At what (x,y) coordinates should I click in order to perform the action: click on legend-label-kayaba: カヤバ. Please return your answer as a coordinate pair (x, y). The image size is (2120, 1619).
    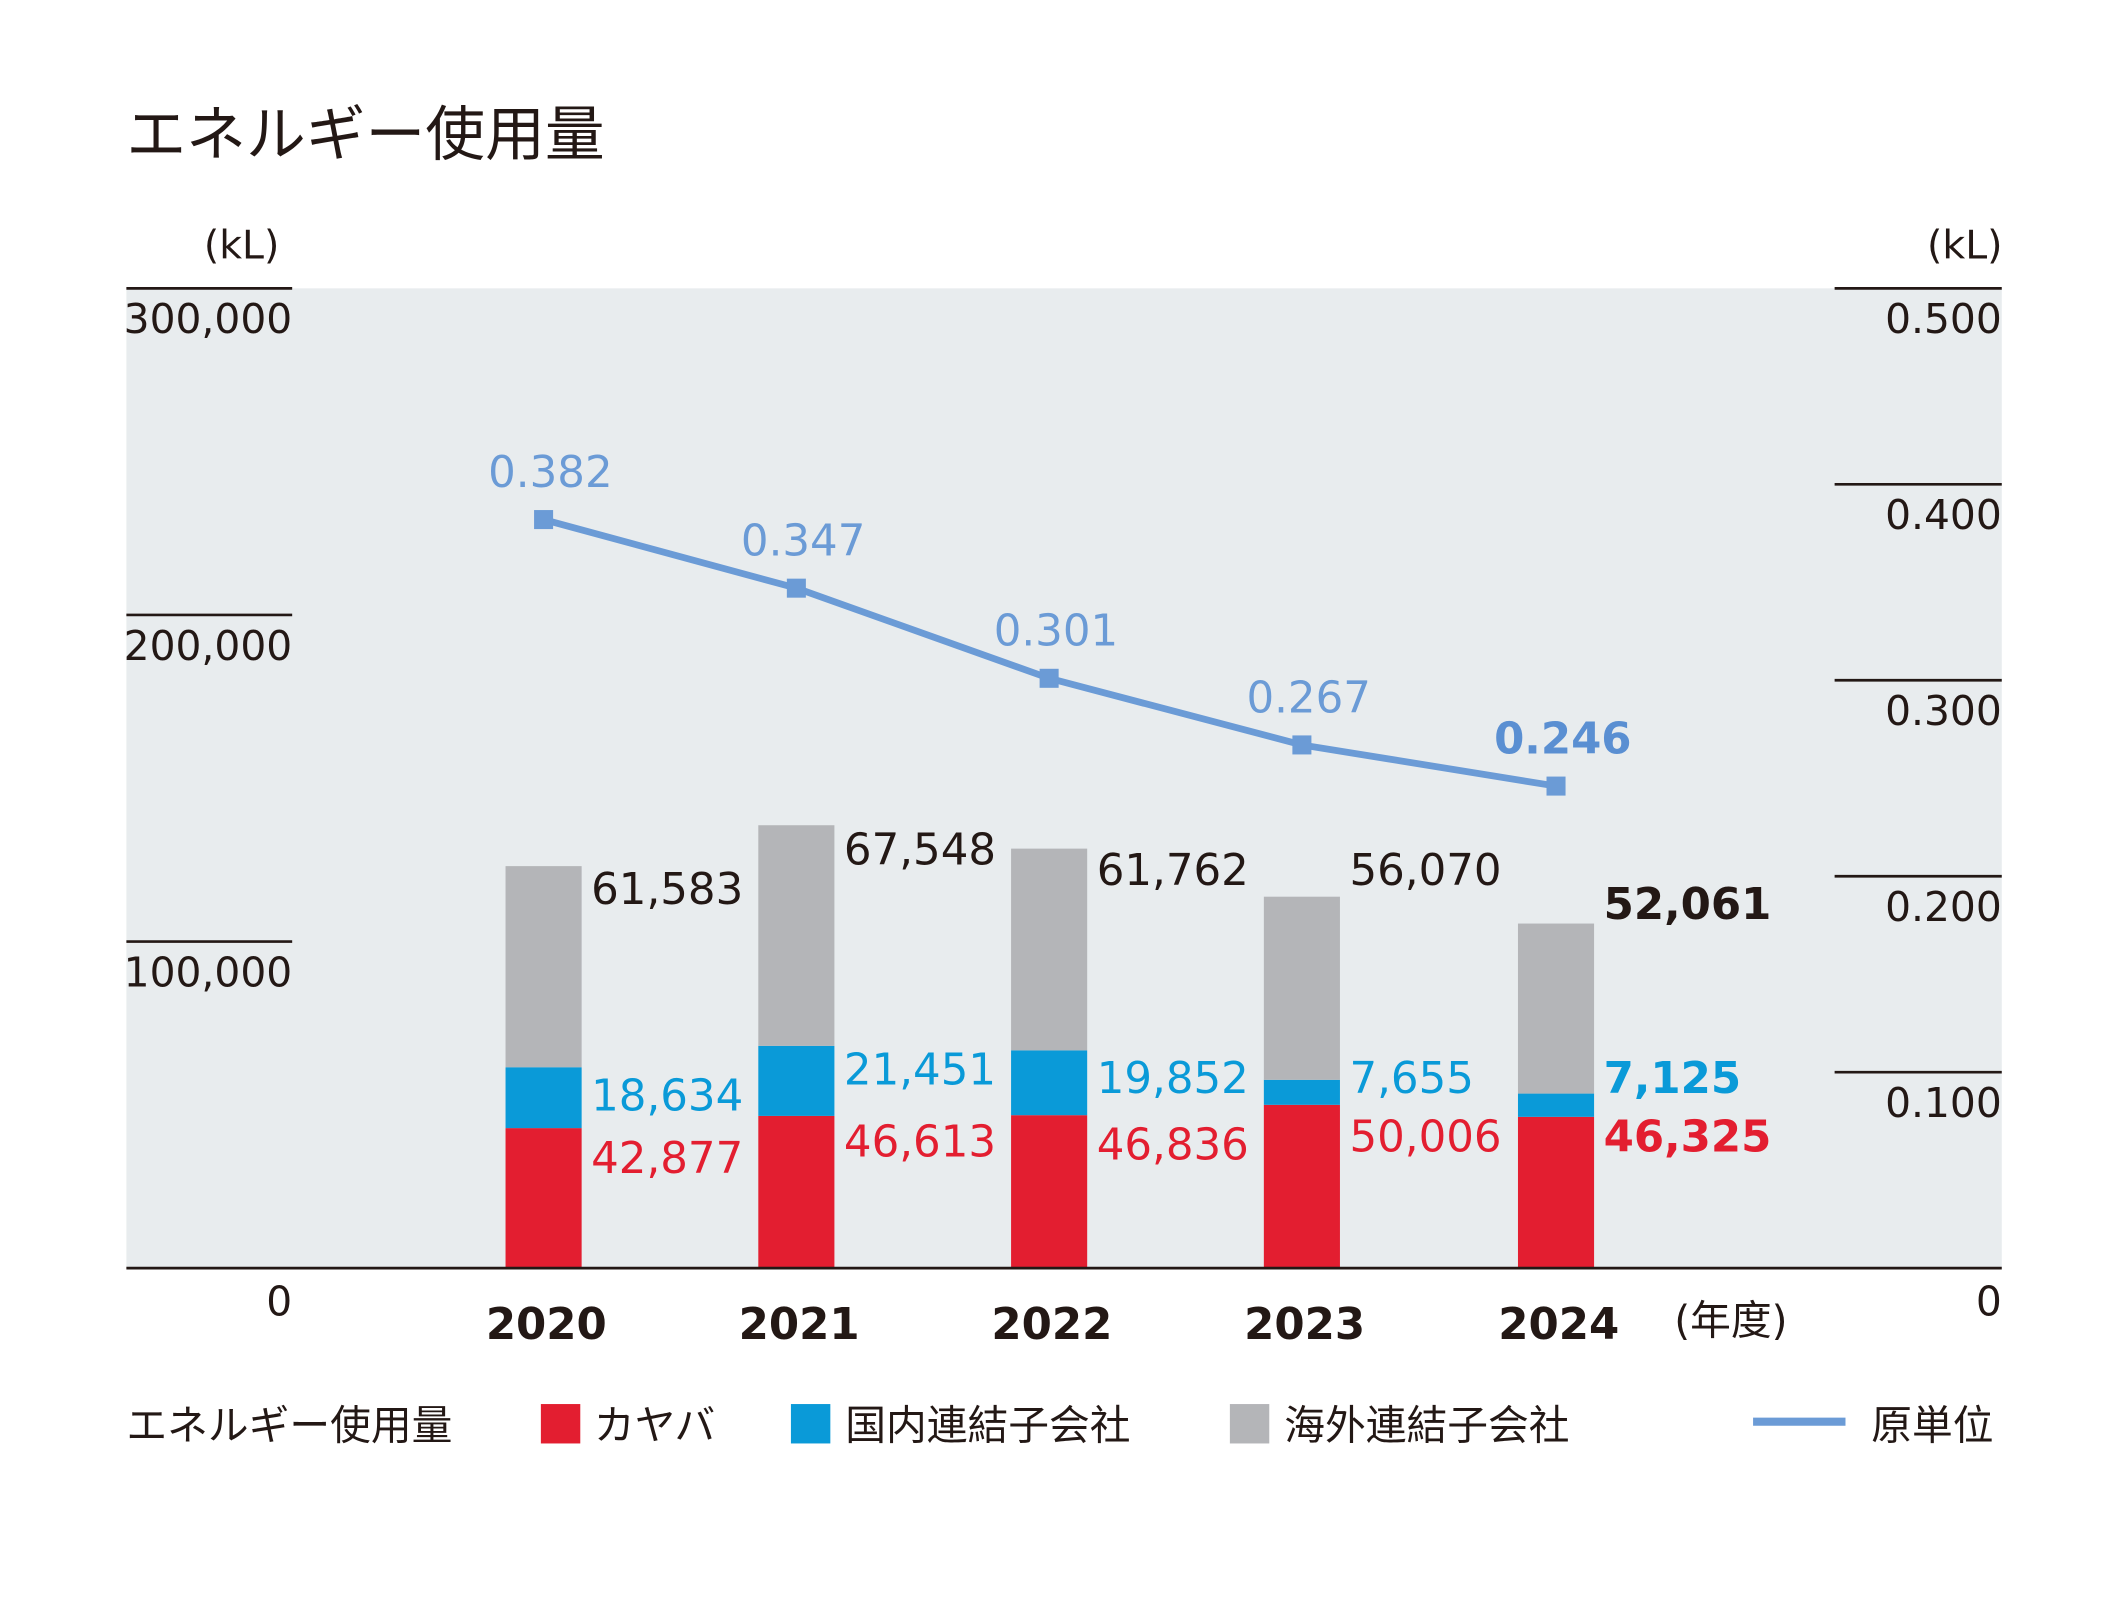
    Looking at the image, I should click on (654, 1425).